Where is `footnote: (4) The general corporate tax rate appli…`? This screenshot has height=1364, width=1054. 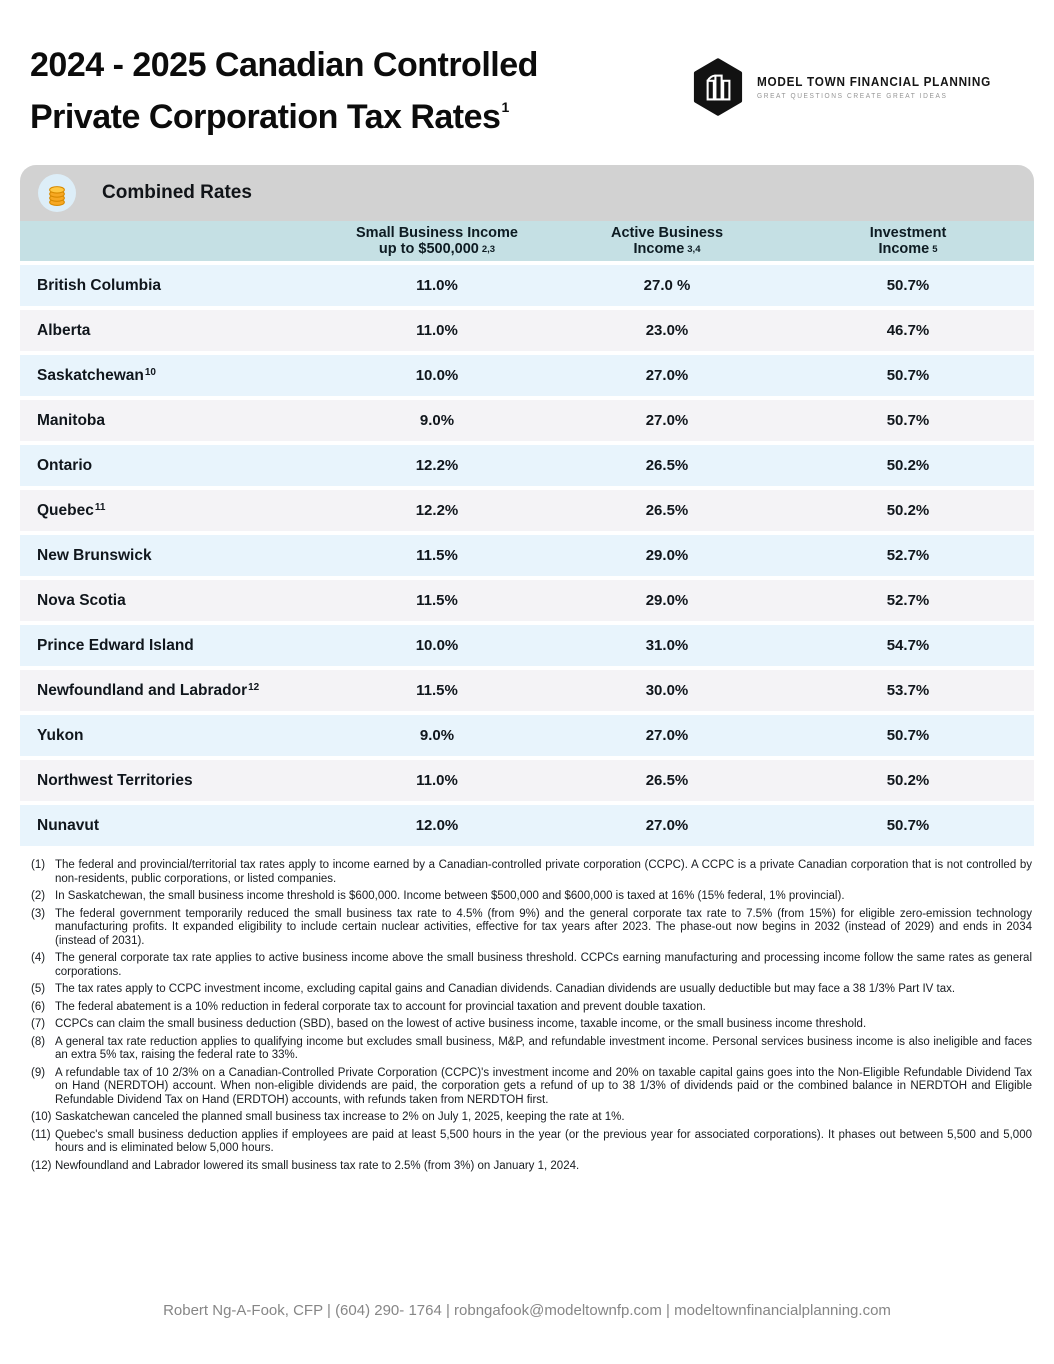 footnote: (4) The general corporate tax rate appli… is located at coordinates (531, 965).